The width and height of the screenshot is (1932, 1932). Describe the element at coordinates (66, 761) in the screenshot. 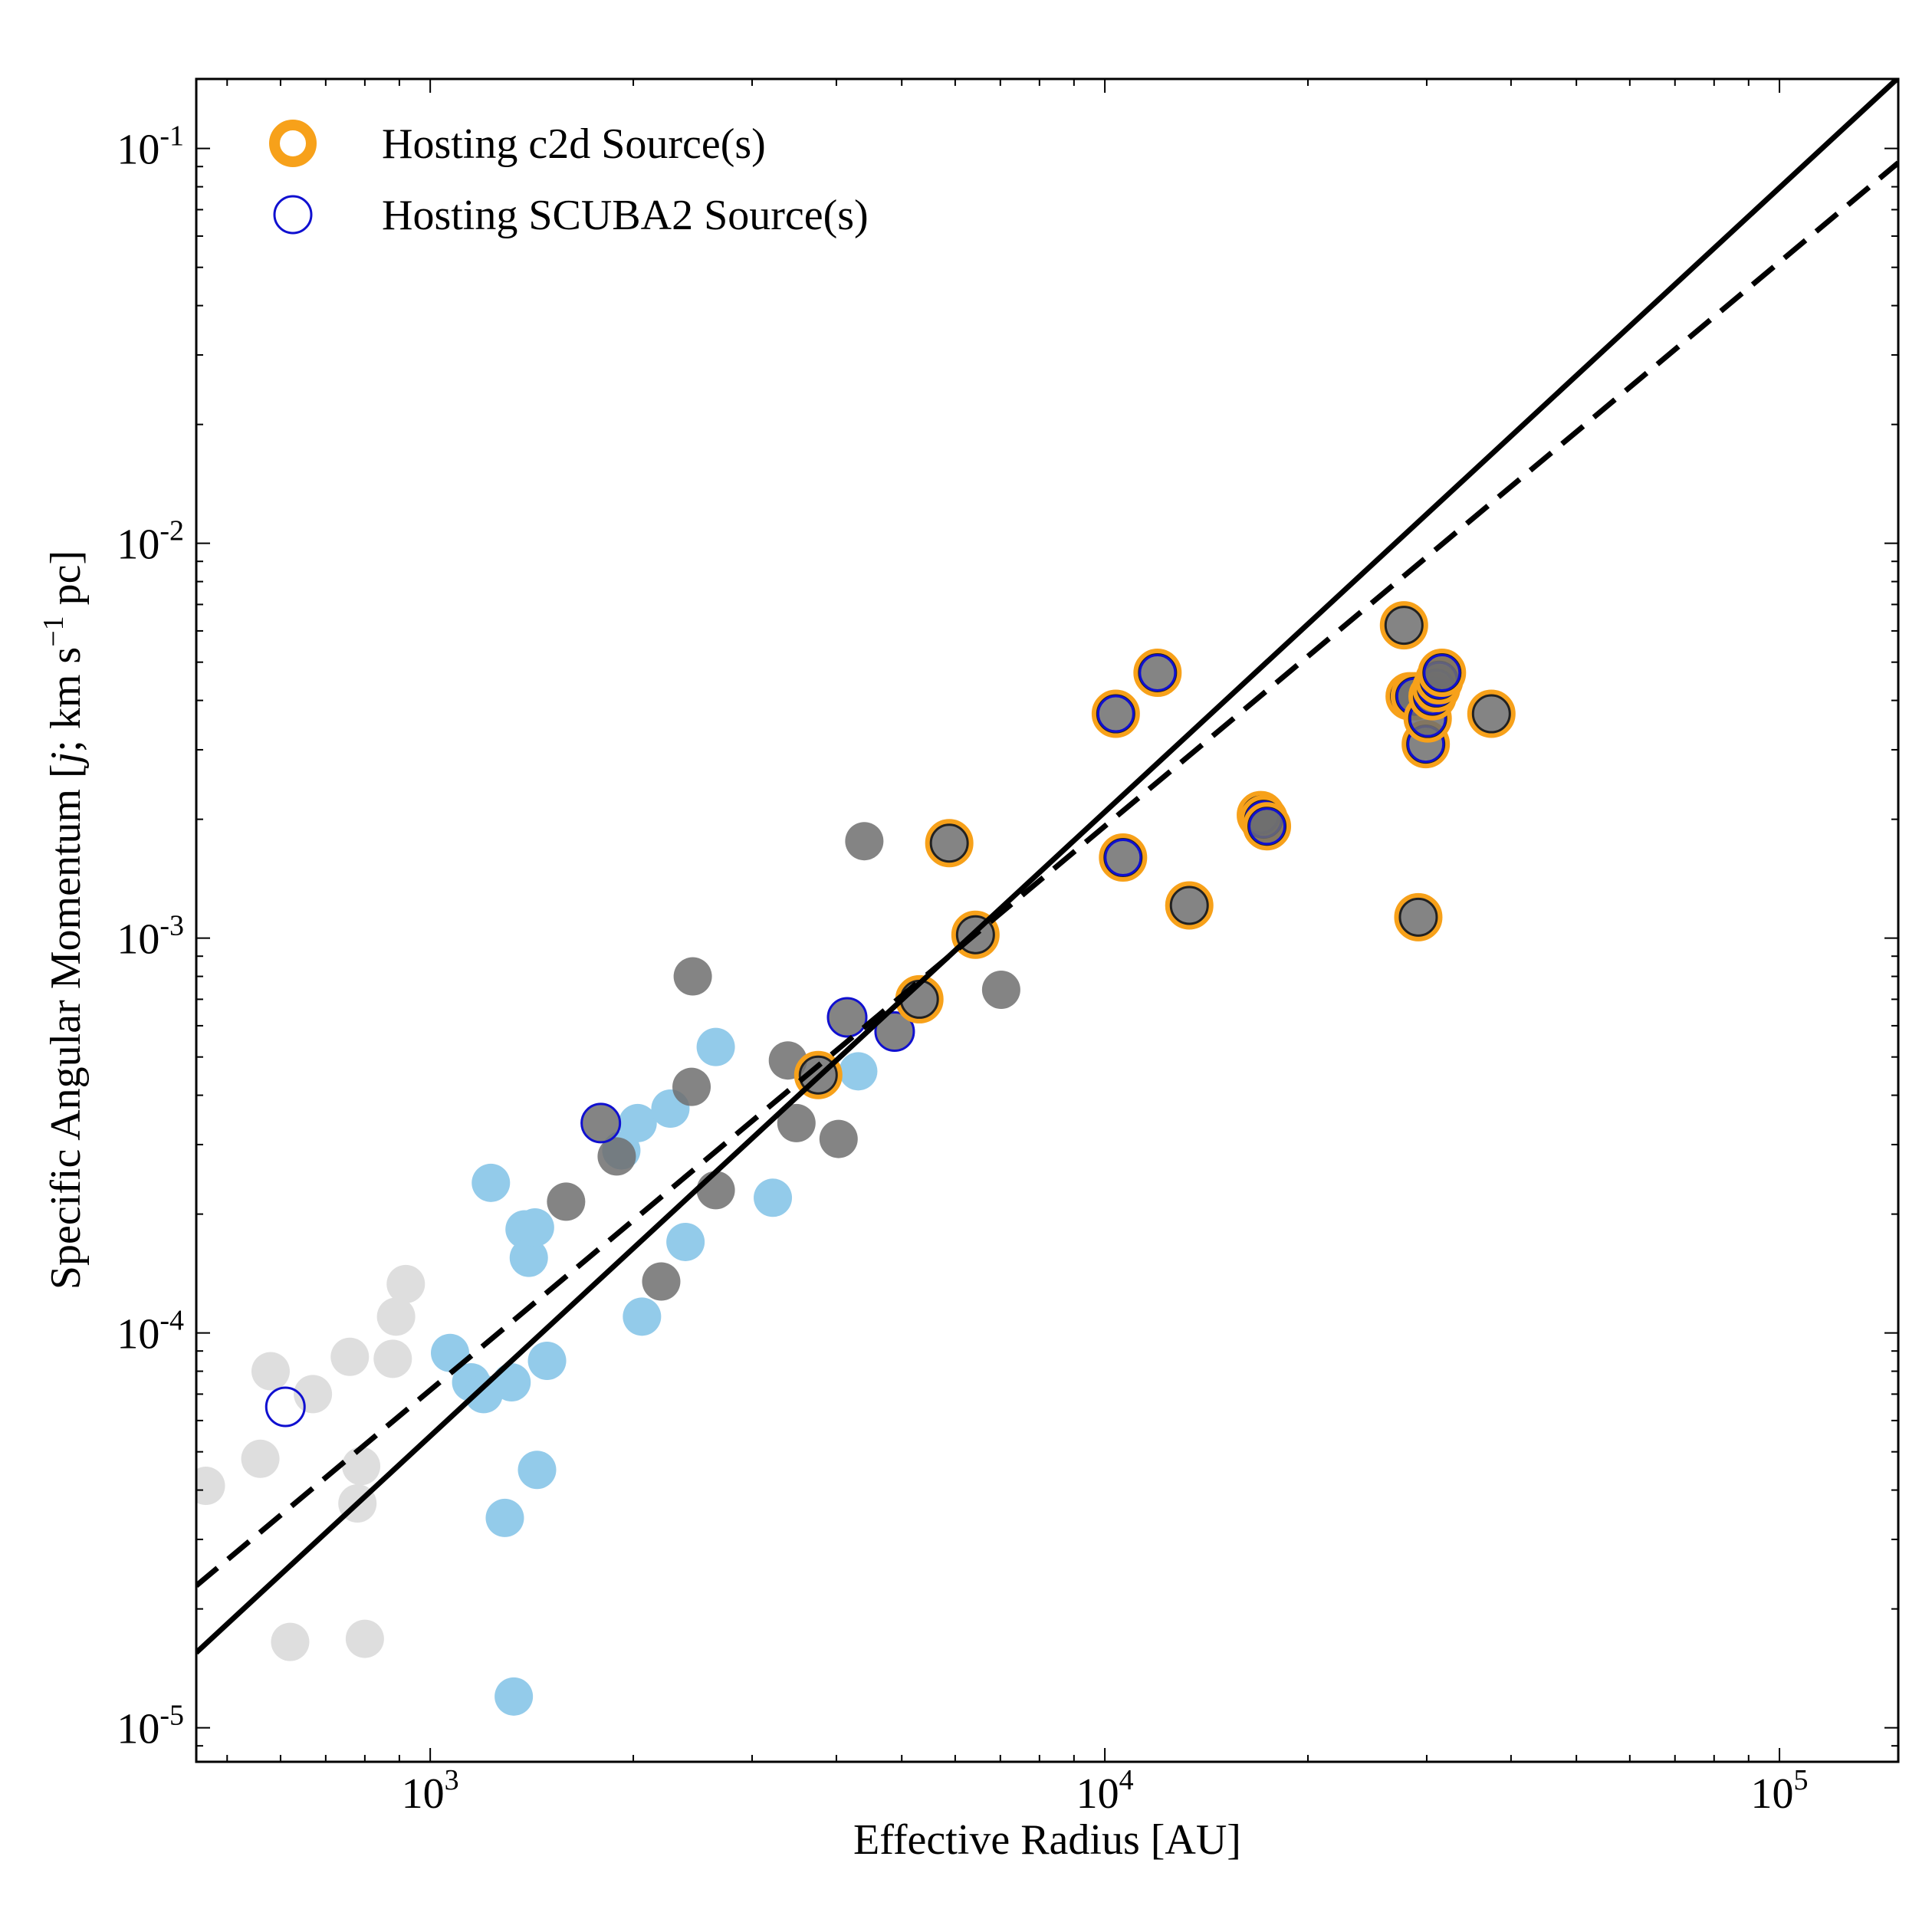

I see `y-axis-label-j: j` at that location.